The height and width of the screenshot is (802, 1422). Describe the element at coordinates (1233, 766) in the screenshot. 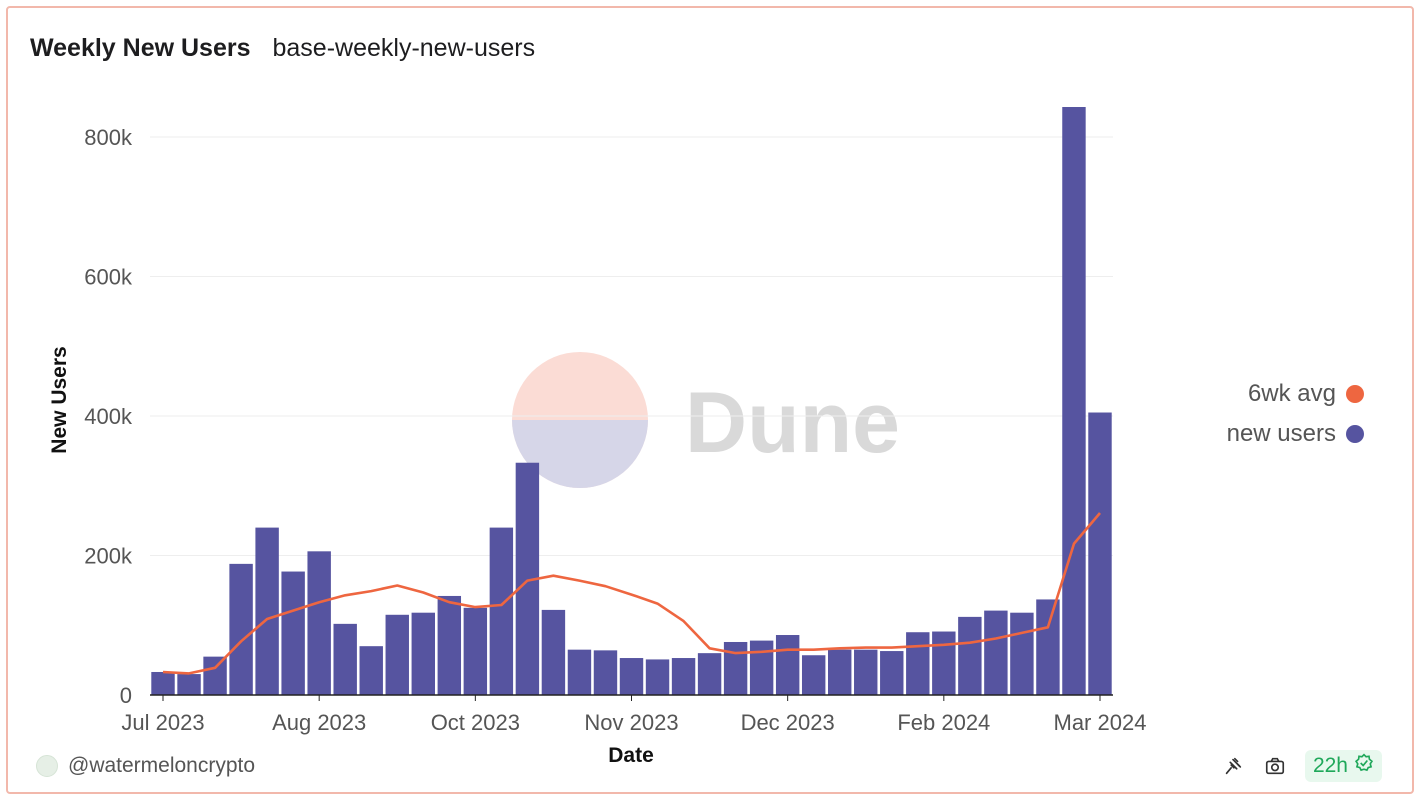

I see `fork-icon` at that location.